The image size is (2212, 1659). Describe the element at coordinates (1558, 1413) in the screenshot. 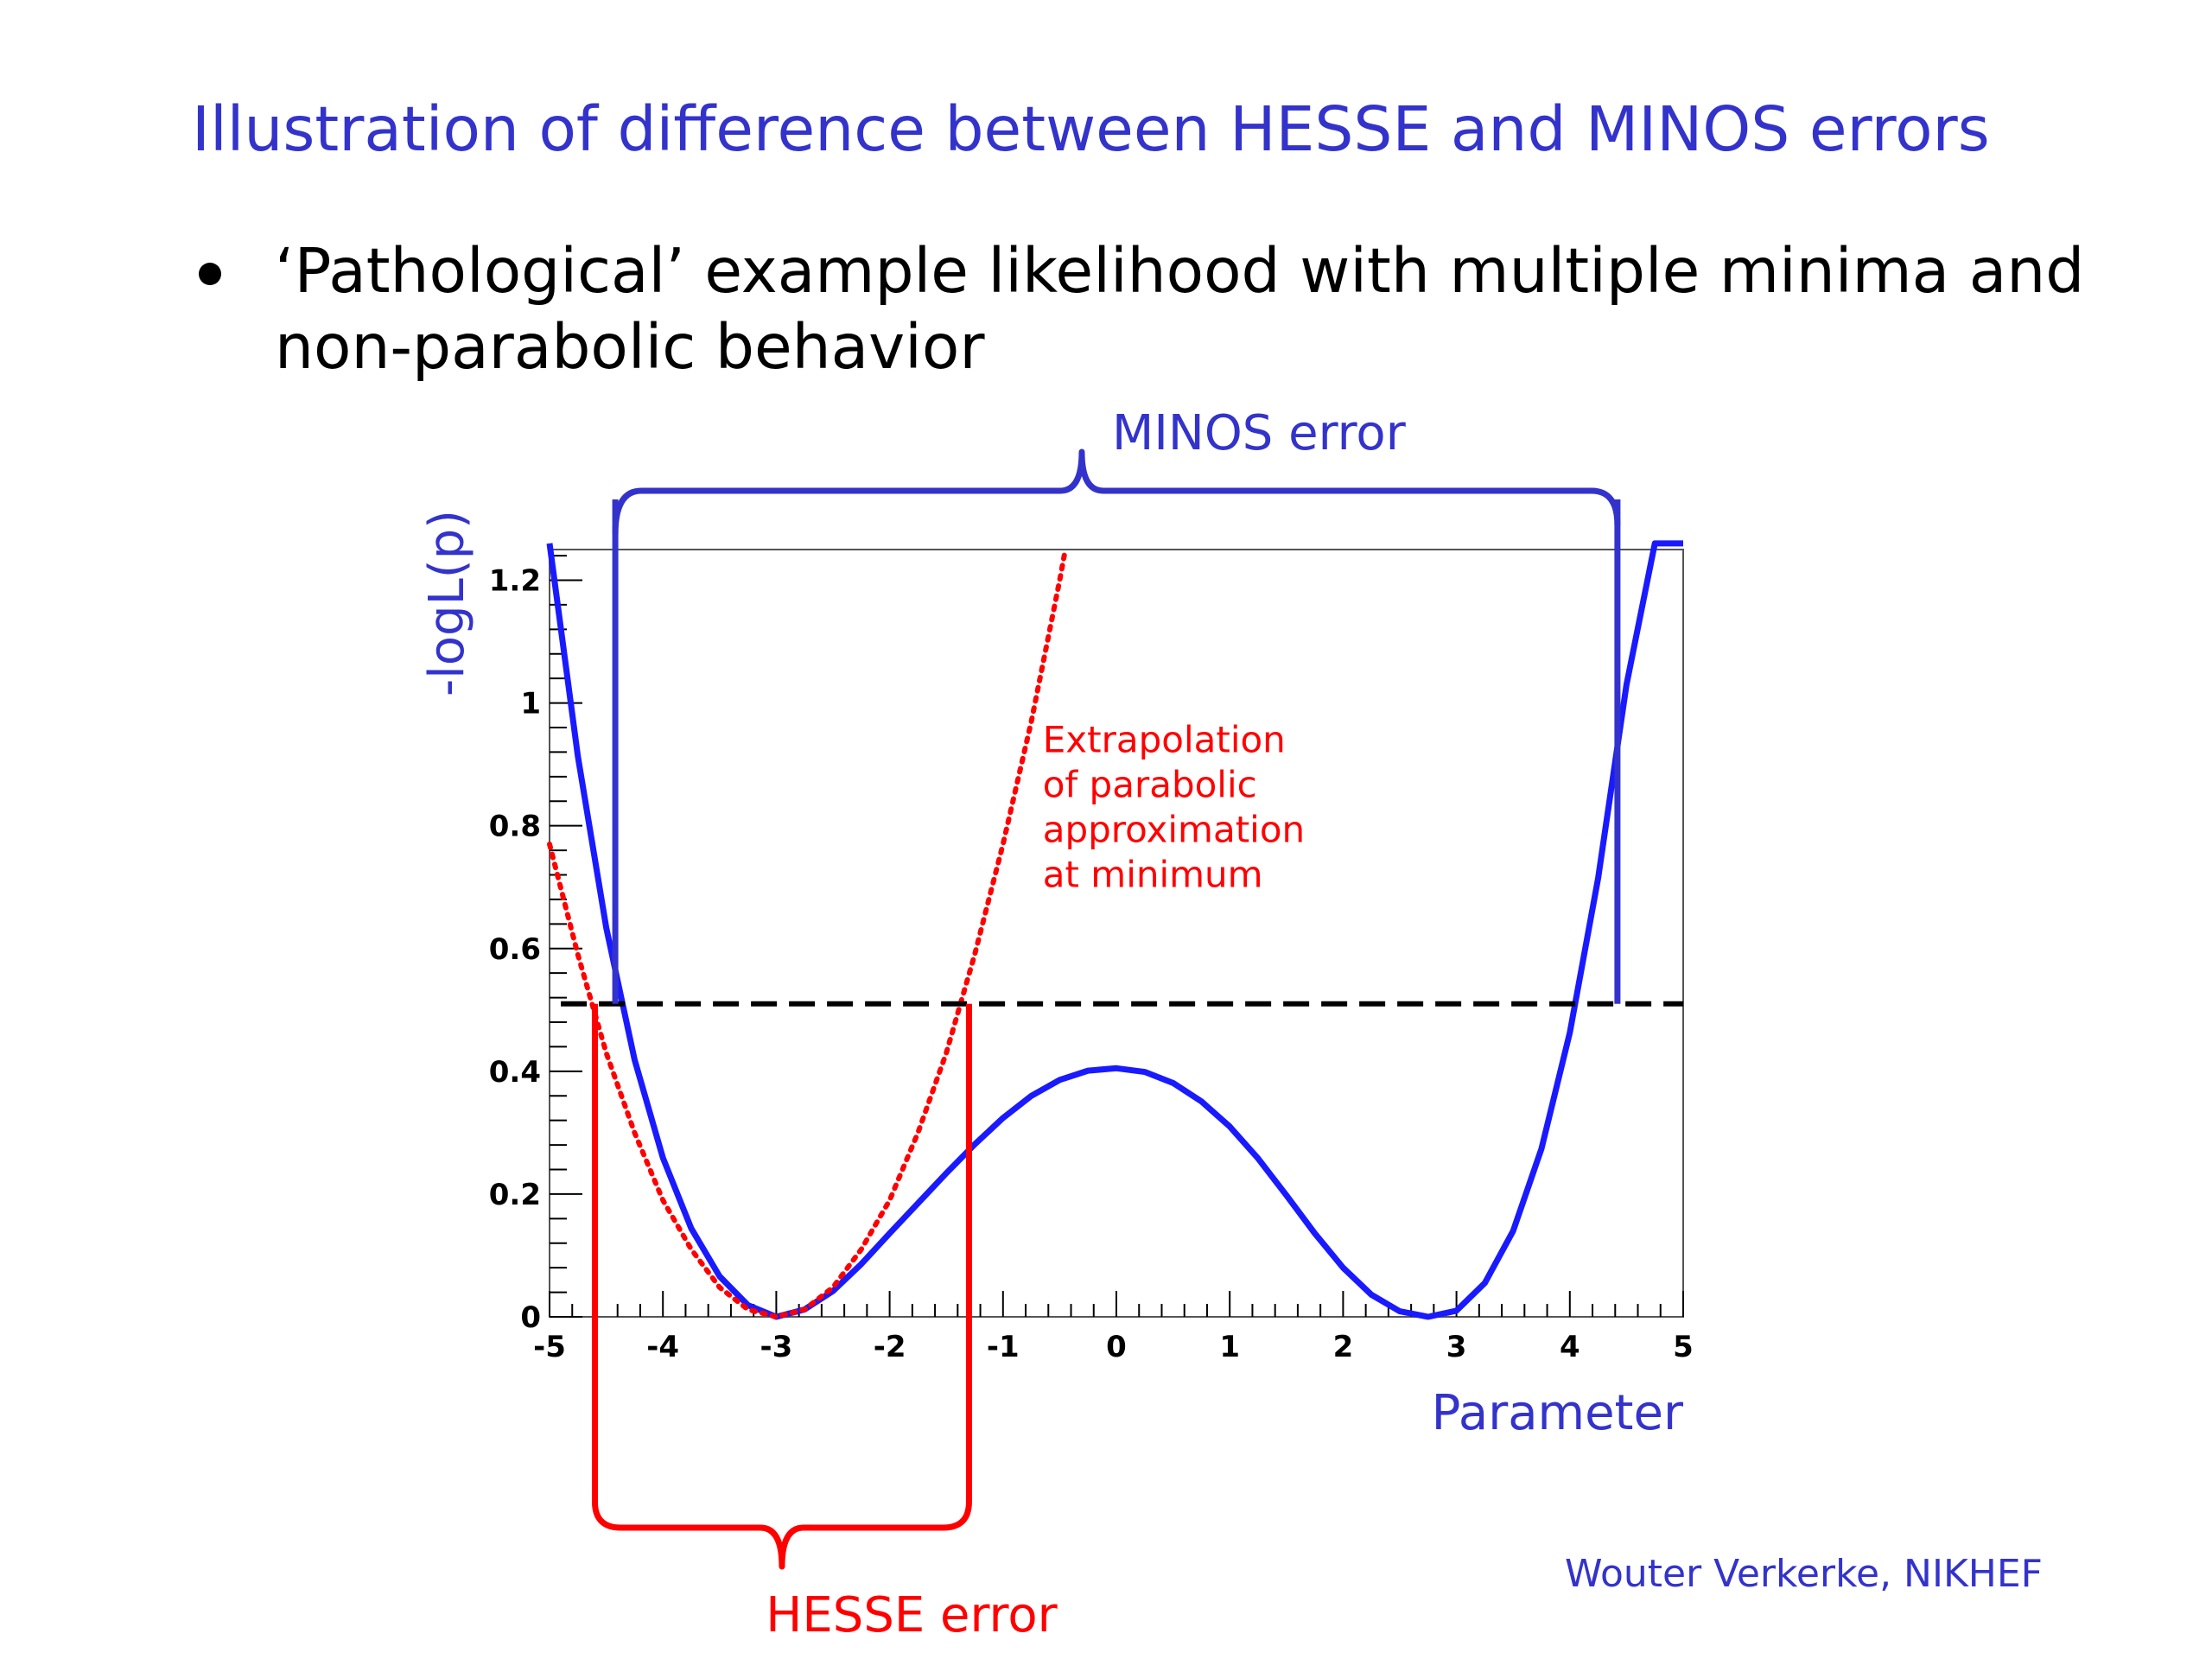

I see `x-axis-title: Parameter` at that location.